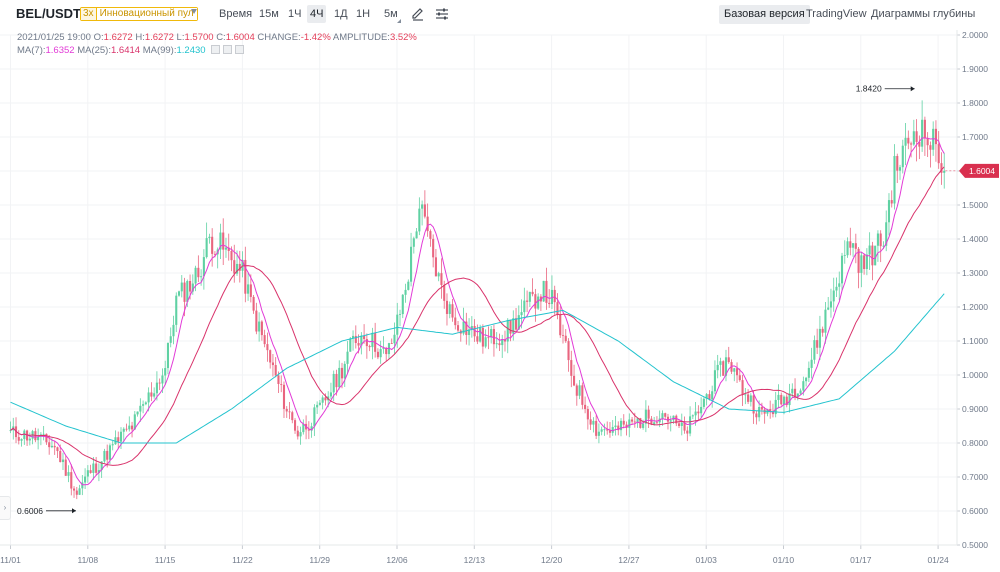 Image resolution: width=1000 pixels, height=572 pixels. Describe the element at coordinates (418, 14) in the screenshot. I see `pencil-icon` at that location.